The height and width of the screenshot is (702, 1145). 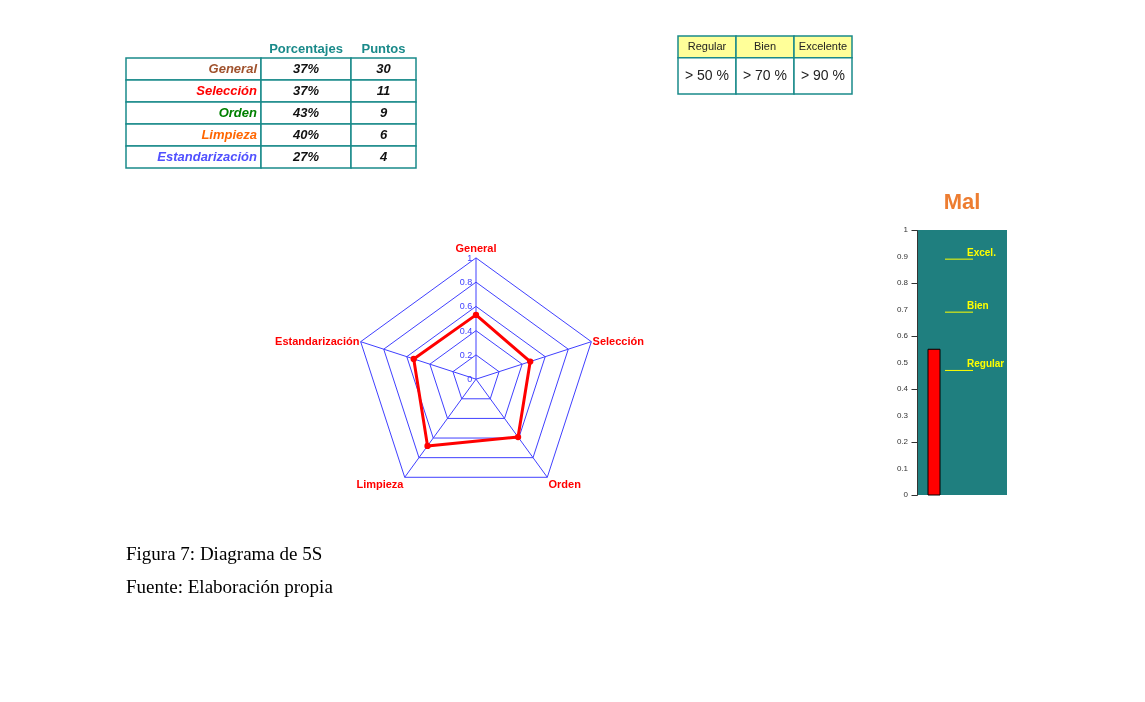 I want to click on data-label: 4, so click(x=383, y=156).